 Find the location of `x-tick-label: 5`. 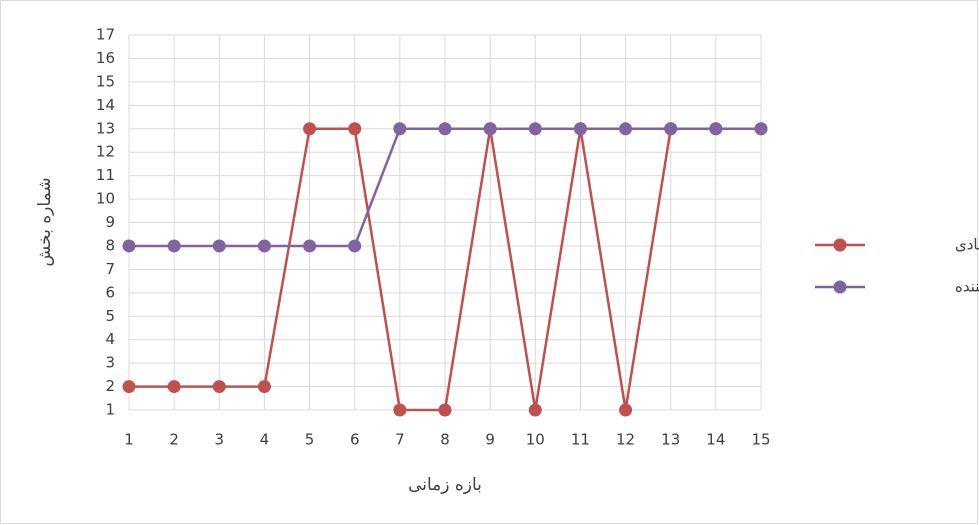

x-tick-label: 5 is located at coordinates (310, 440).